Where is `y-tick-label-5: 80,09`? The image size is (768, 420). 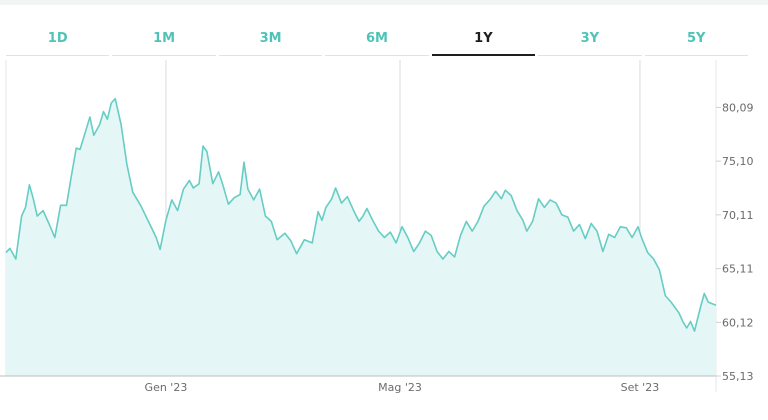
y-tick-label-5: 80,09 is located at coordinates (738, 107).